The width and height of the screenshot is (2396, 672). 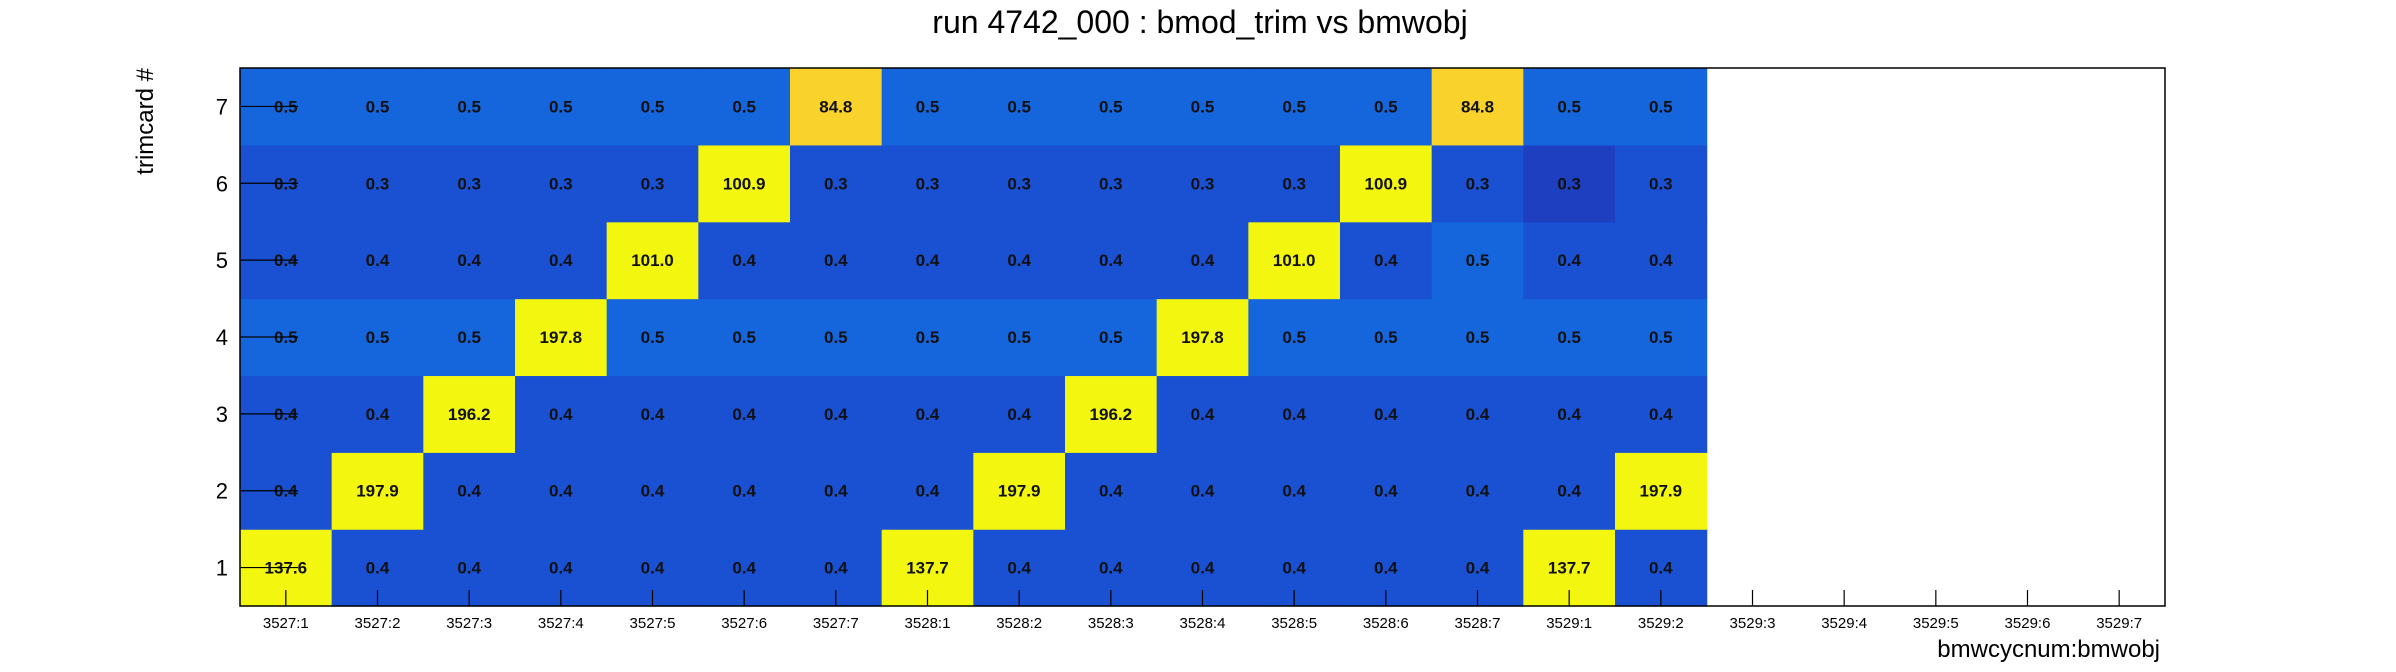 What do you see at coordinates (257, 337) in the screenshot?
I see `y-axis-ticks: 1 2 3 4 5 6 7` at bounding box center [257, 337].